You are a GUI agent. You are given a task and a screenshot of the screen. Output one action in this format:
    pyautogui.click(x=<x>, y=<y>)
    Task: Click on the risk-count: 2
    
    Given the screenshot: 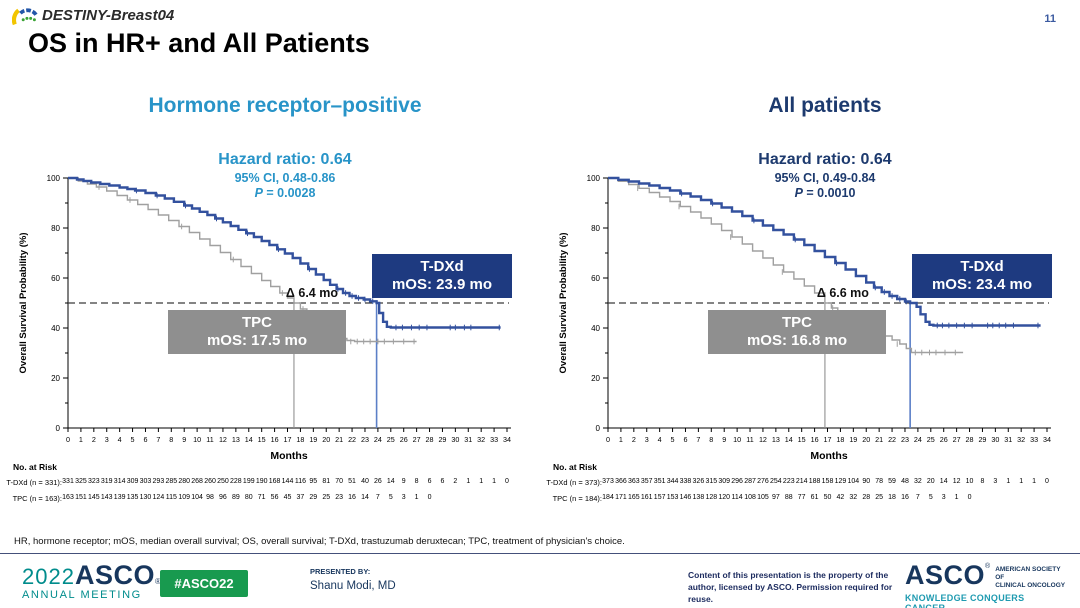 What is the action you would take?
    pyautogui.click(x=455, y=481)
    